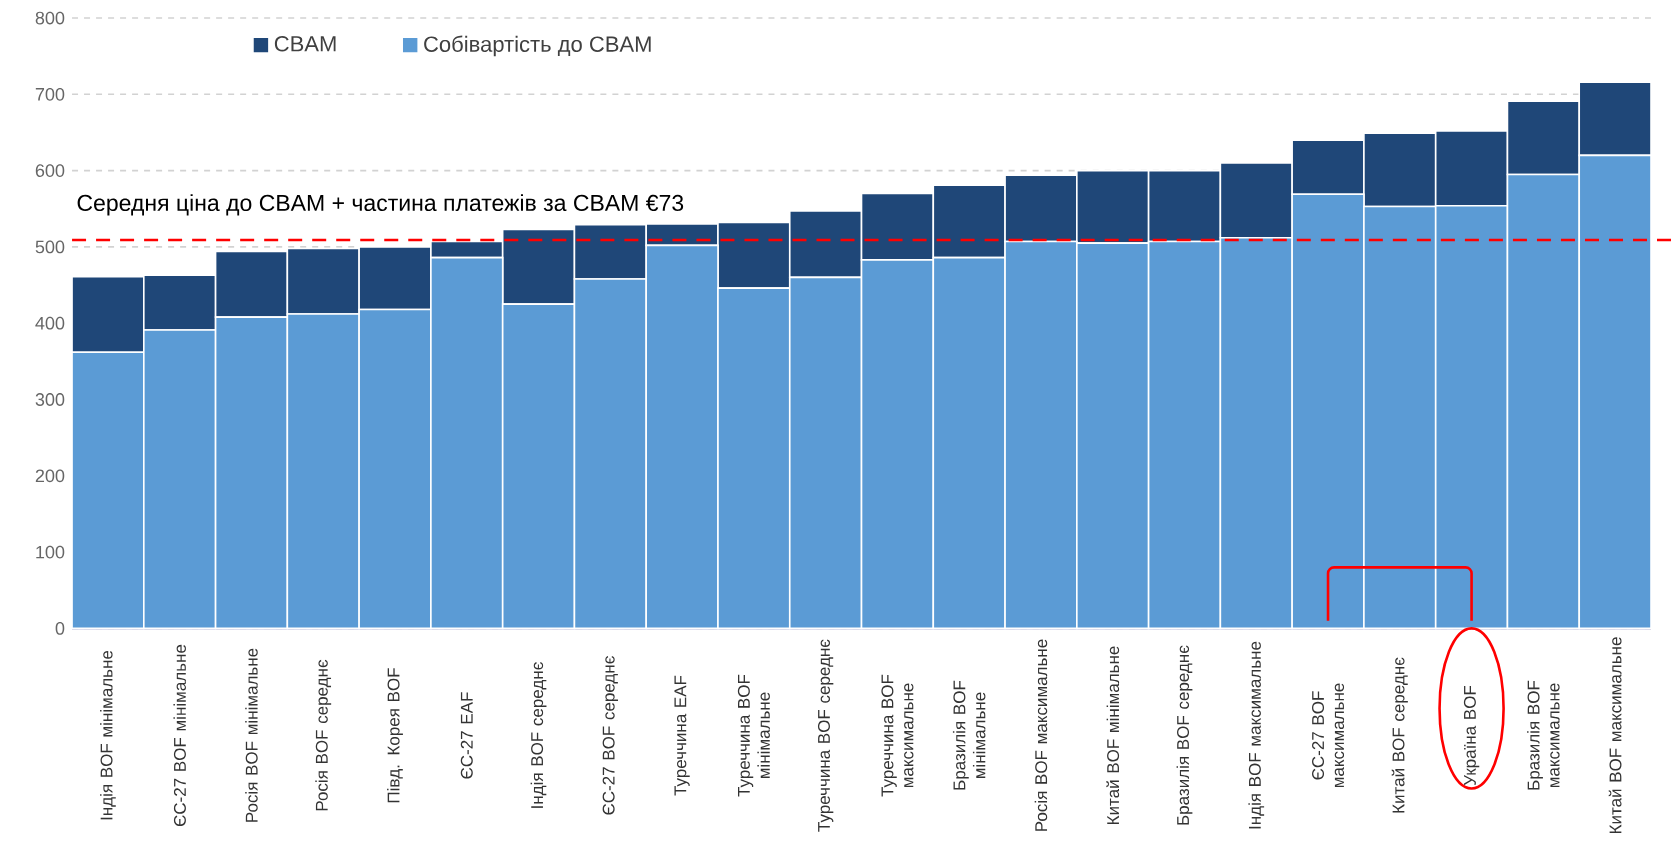  I want to click on ref-line-label: Середня ціна до CBAM + частина платежів за CBAM €73, so click(380, 205).